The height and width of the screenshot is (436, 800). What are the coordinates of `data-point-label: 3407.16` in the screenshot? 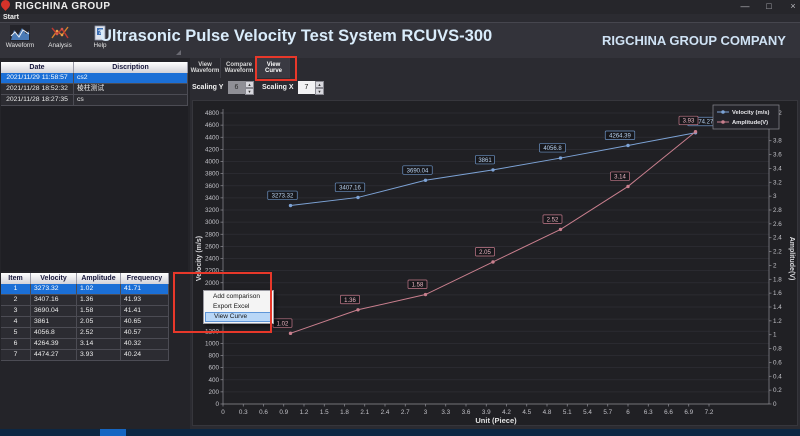 It's located at (350, 187).